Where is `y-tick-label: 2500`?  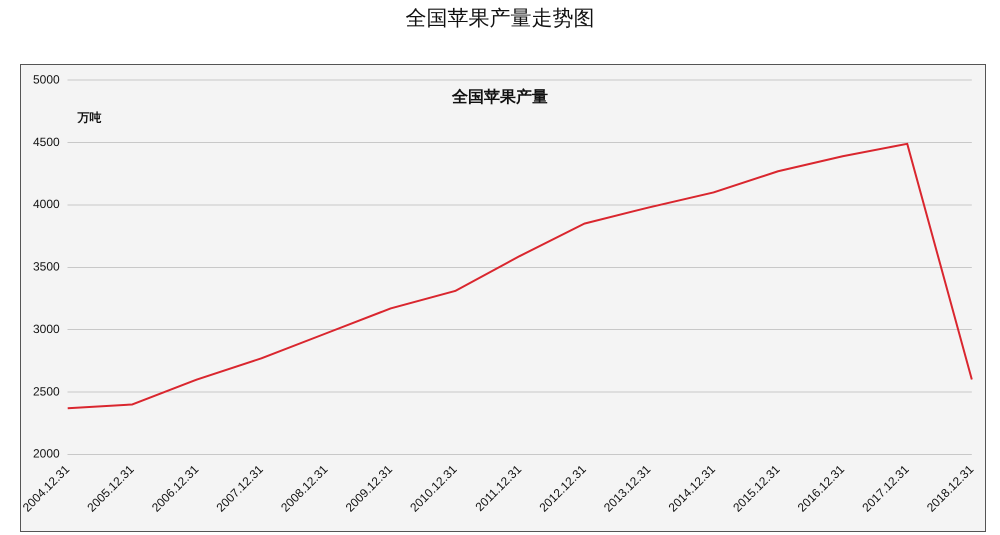
y-tick-label: 2500 is located at coordinates (46, 391).